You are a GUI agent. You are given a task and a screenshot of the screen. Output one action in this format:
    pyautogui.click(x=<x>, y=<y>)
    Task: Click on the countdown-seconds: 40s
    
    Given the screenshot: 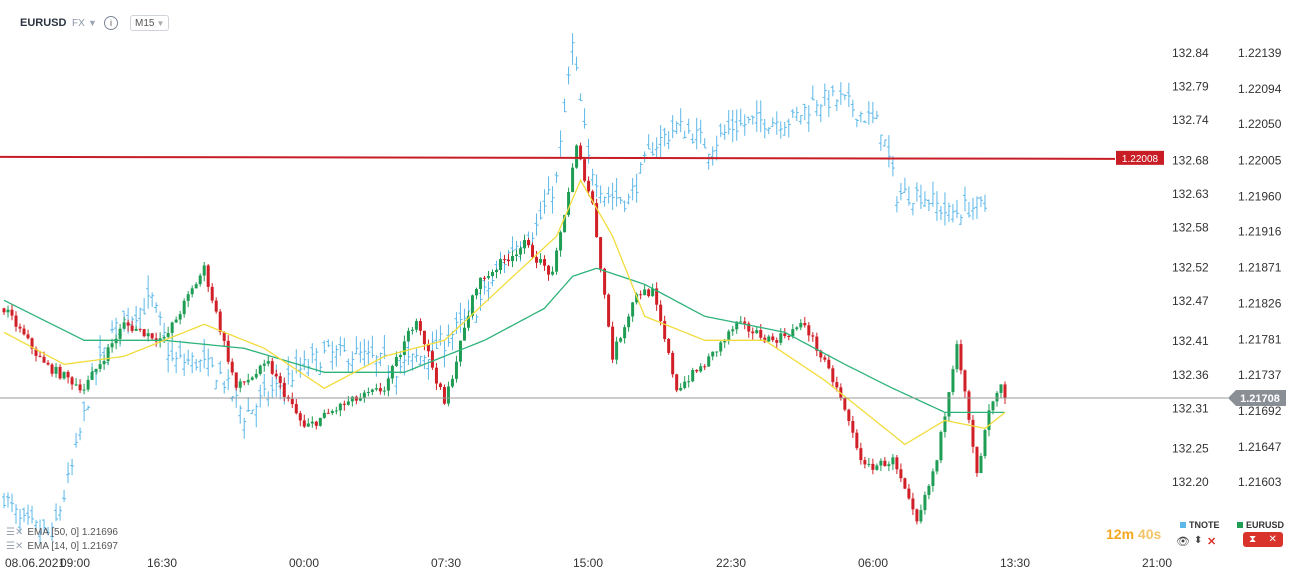 What is the action you would take?
    pyautogui.click(x=1149, y=534)
    